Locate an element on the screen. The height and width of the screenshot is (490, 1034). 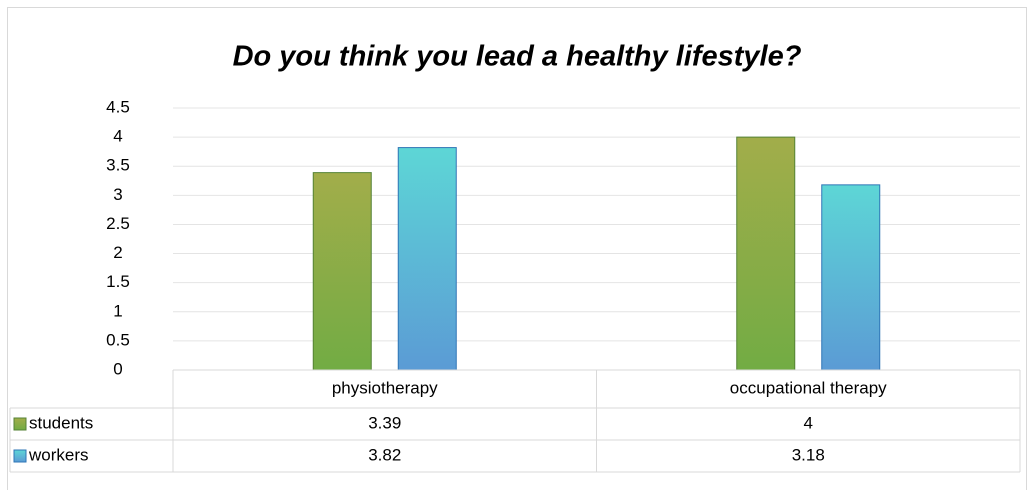
table-value: 3.82 is located at coordinates (384, 454).